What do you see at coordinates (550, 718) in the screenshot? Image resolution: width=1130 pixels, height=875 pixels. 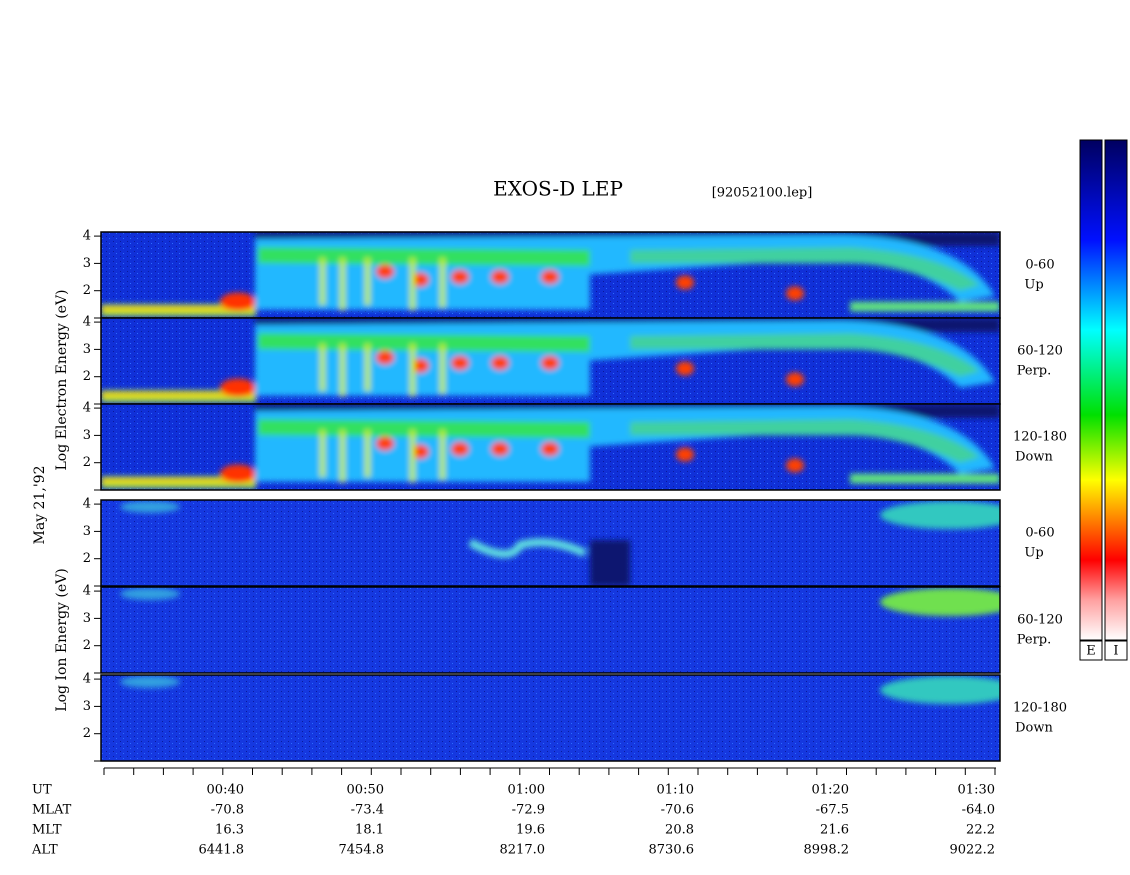 I see `noise` at bounding box center [550, 718].